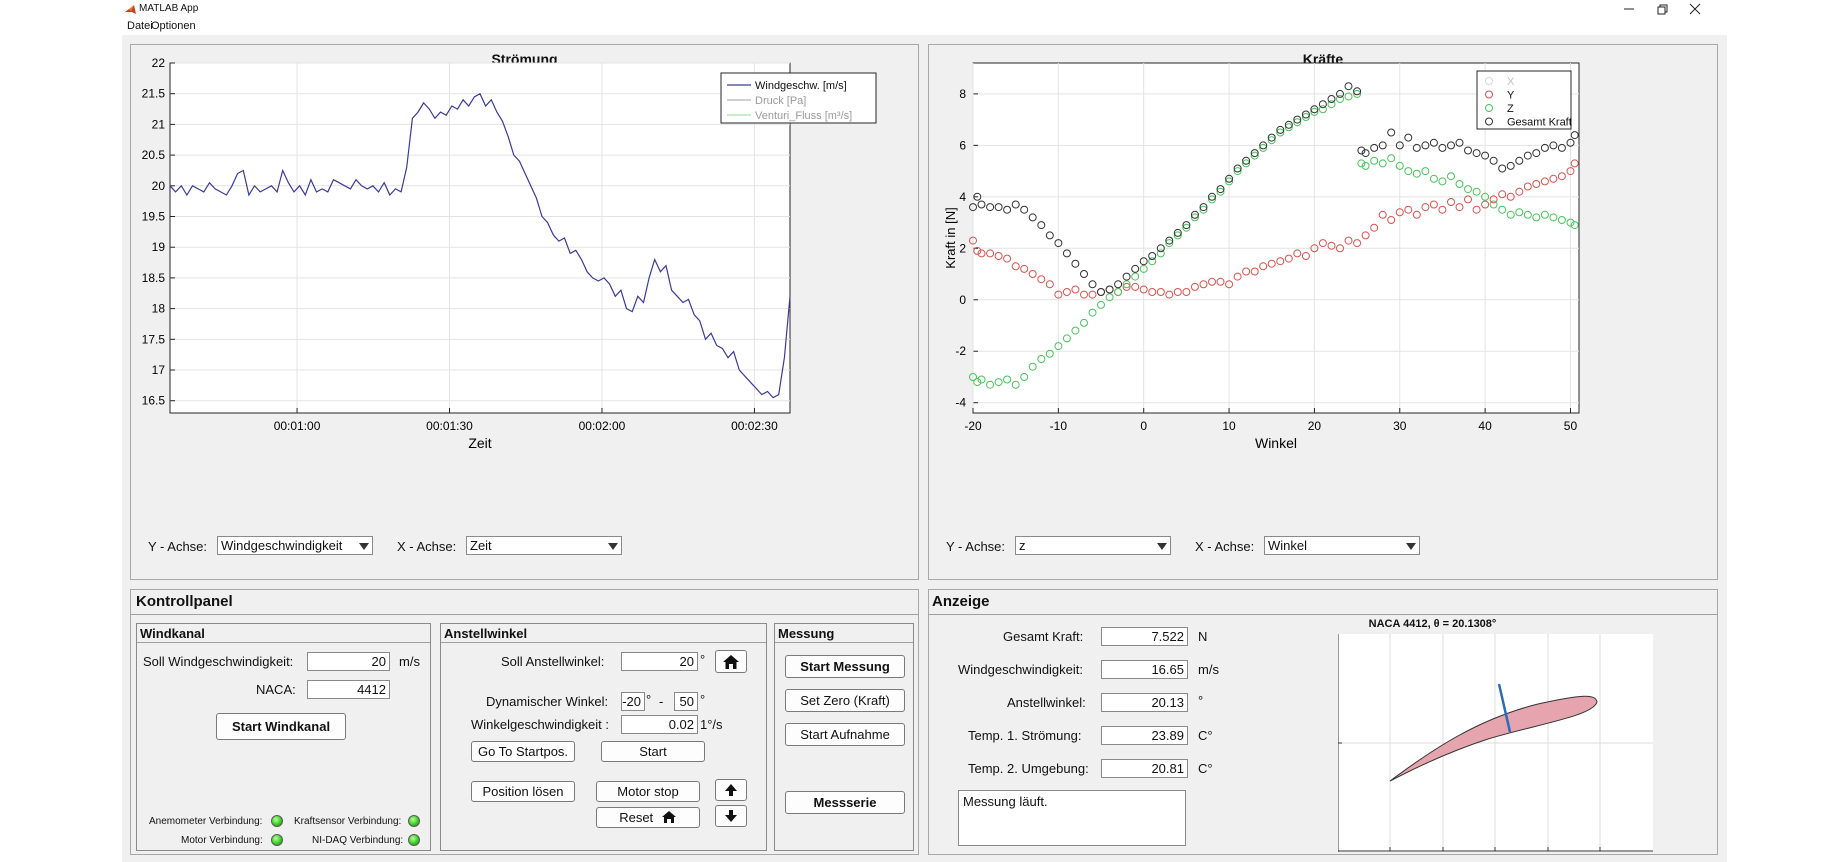 The image size is (1843, 862). I want to click on messung-title: Messung, so click(806, 633).